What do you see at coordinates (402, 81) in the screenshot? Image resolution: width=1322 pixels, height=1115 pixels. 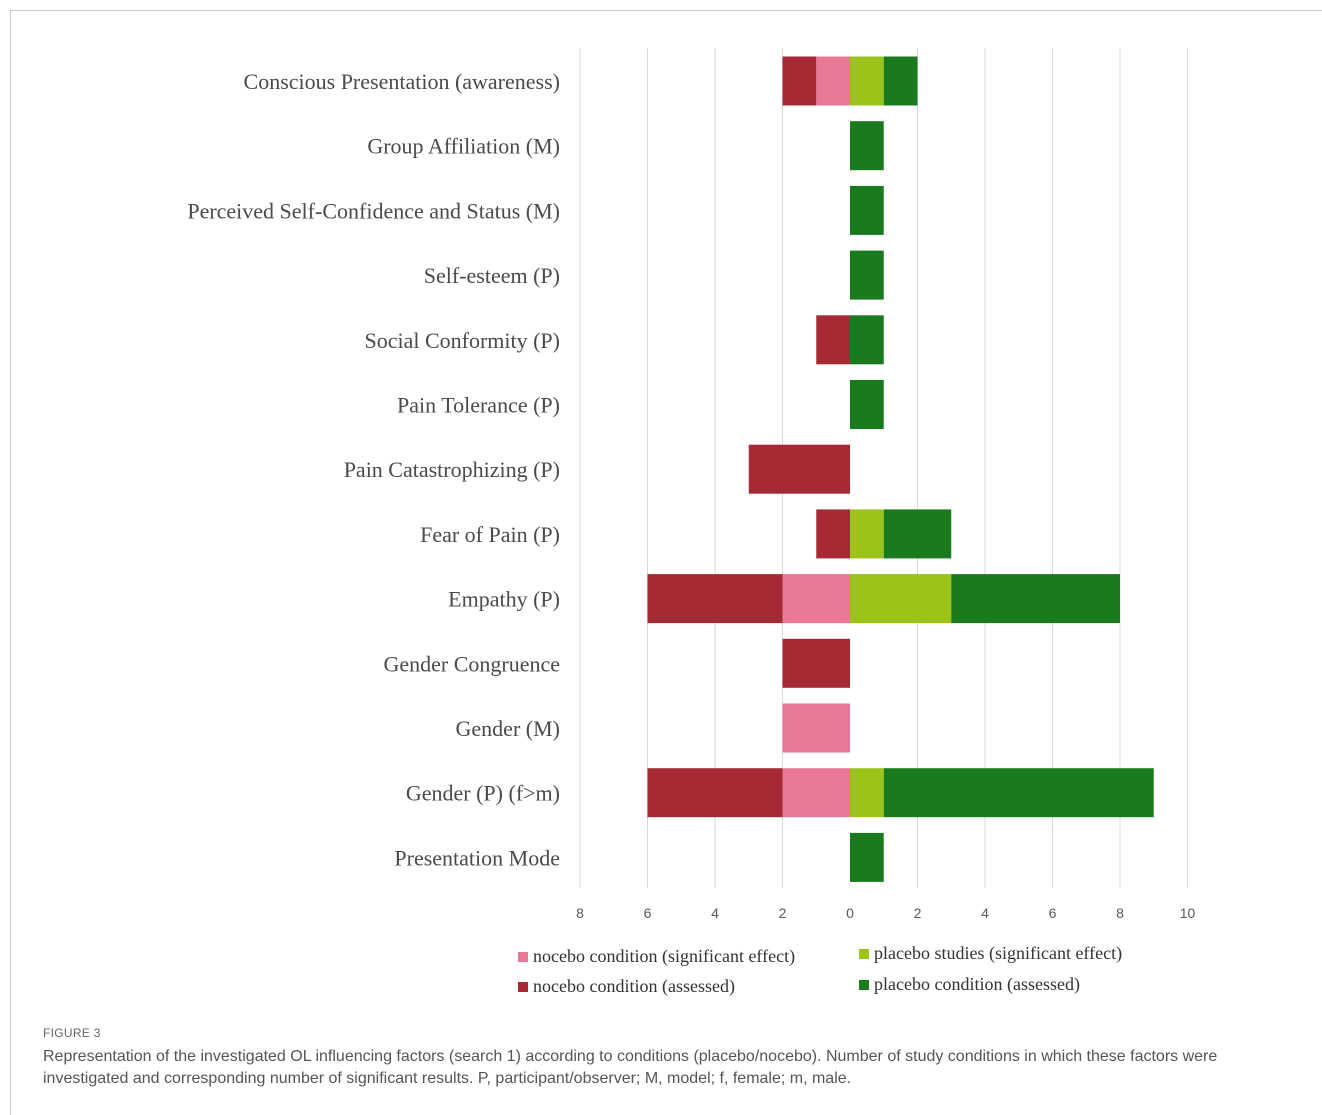 I see `category-label: Conscious Presentation (awareness)` at bounding box center [402, 81].